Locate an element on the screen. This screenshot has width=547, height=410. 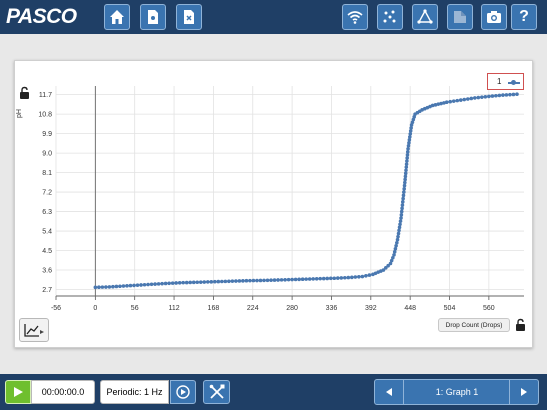
tools-button is located at coordinates (216, 392).